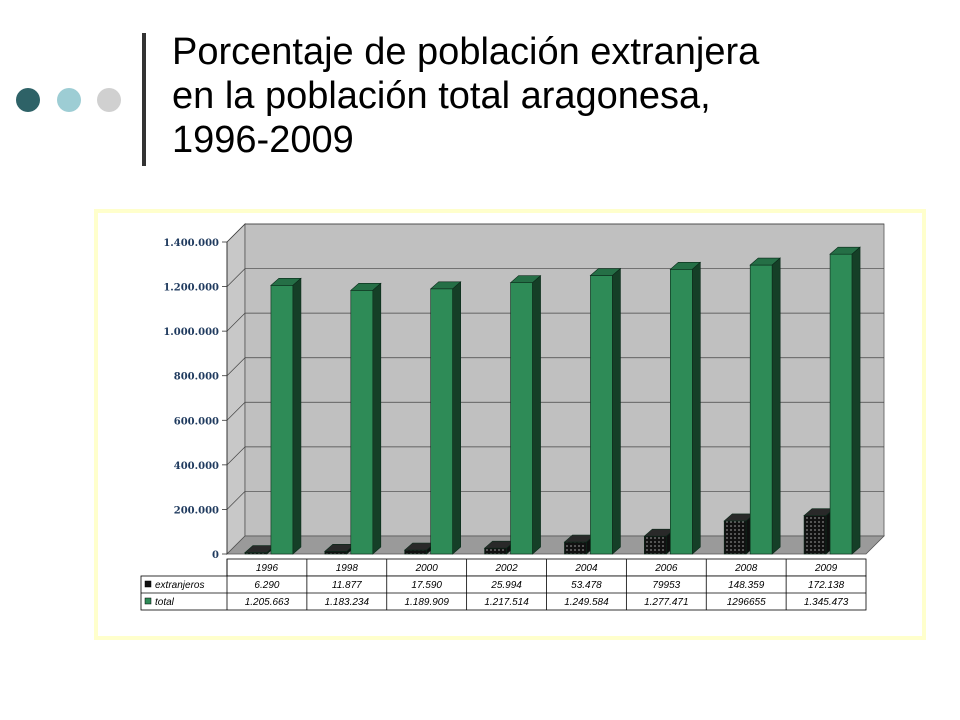  What do you see at coordinates (601, 415) in the screenshot?
I see `bar-total-2004-front` at bounding box center [601, 415].